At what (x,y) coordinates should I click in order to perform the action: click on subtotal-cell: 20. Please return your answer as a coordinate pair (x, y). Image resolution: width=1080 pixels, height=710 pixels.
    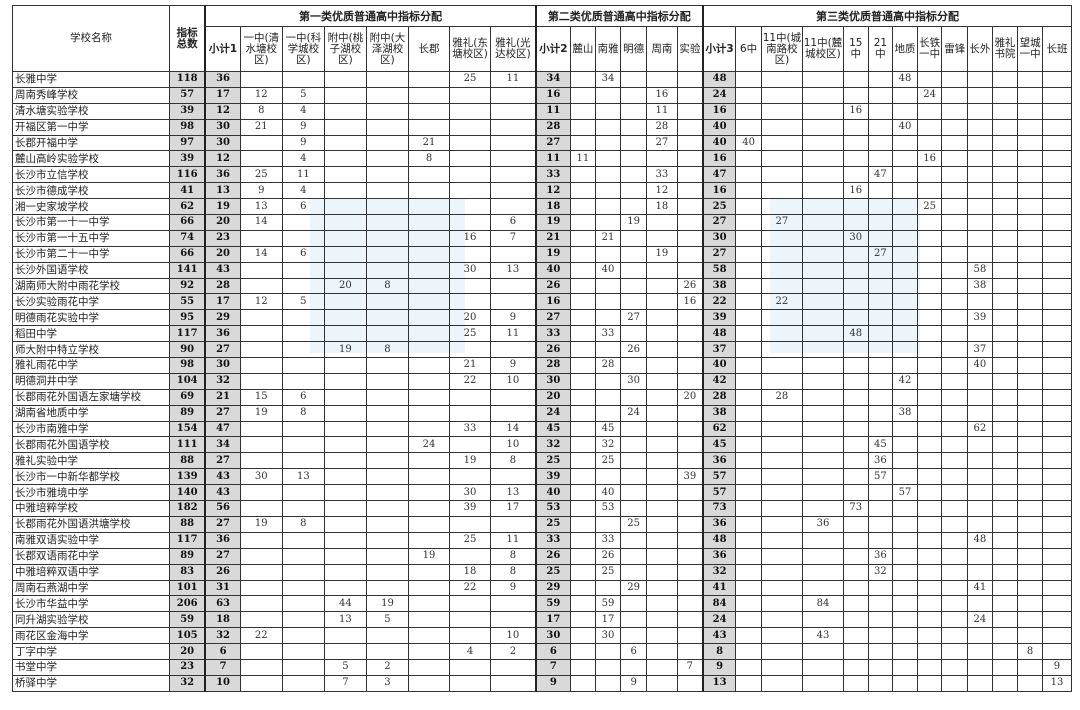
    Looking at the image, I should click on (222, 254).